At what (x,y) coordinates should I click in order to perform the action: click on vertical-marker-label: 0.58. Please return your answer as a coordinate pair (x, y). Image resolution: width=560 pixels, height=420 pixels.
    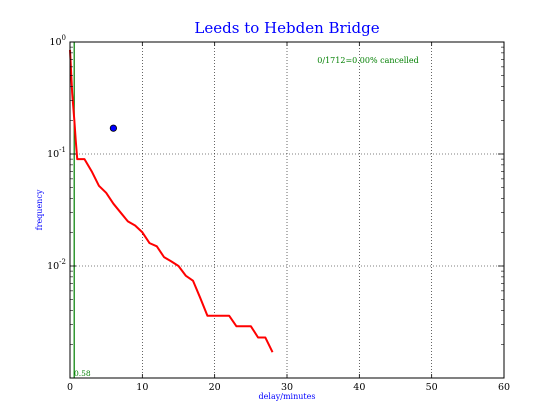
    Looking at the image, I should click on (82, 373).